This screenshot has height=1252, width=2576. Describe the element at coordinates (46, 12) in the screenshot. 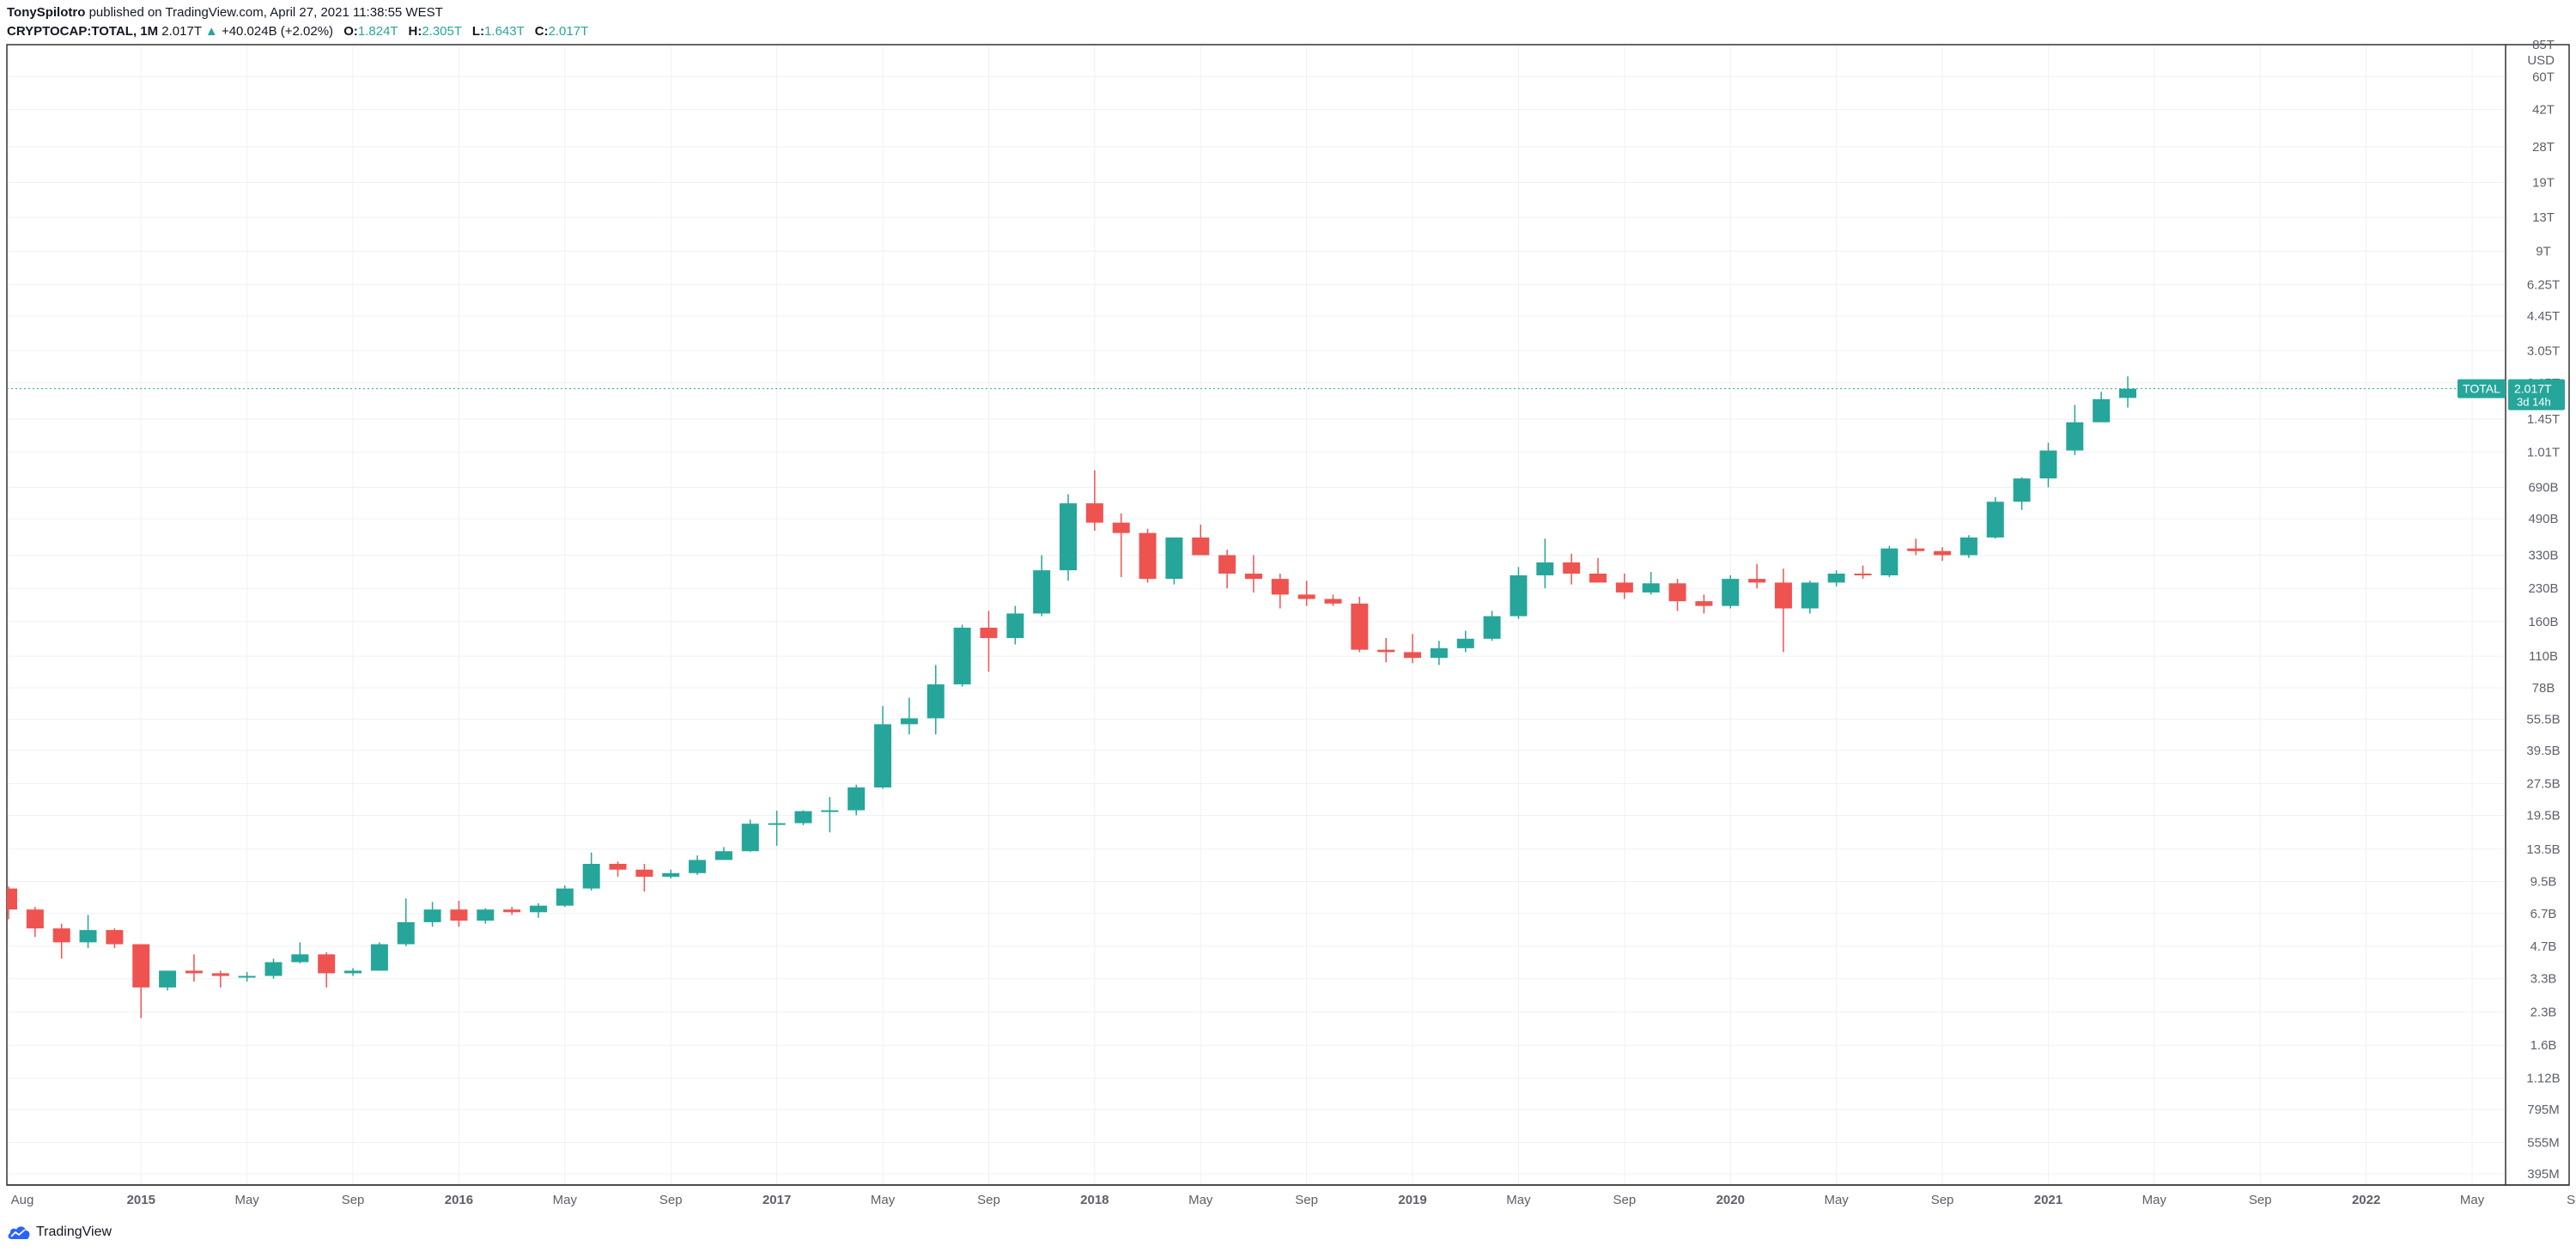

I see `author-name: TonySpilotro` at that location.